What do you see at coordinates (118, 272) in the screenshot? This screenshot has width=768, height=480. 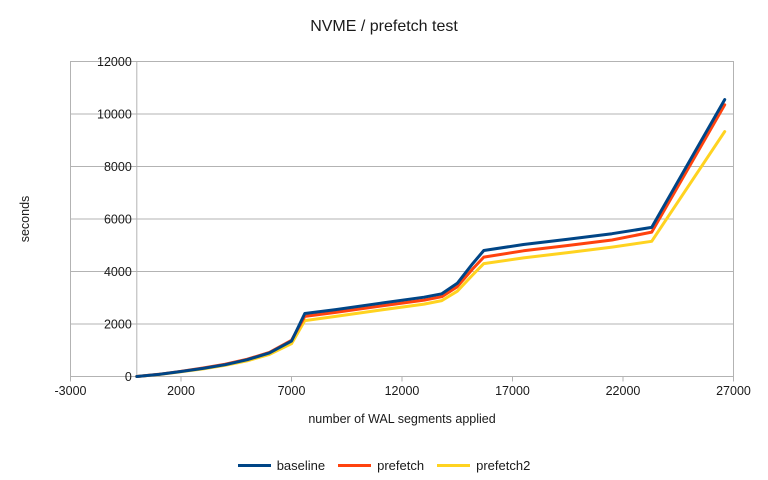 I see `y-tick-label: 4000` at bounding box center [118, 272].